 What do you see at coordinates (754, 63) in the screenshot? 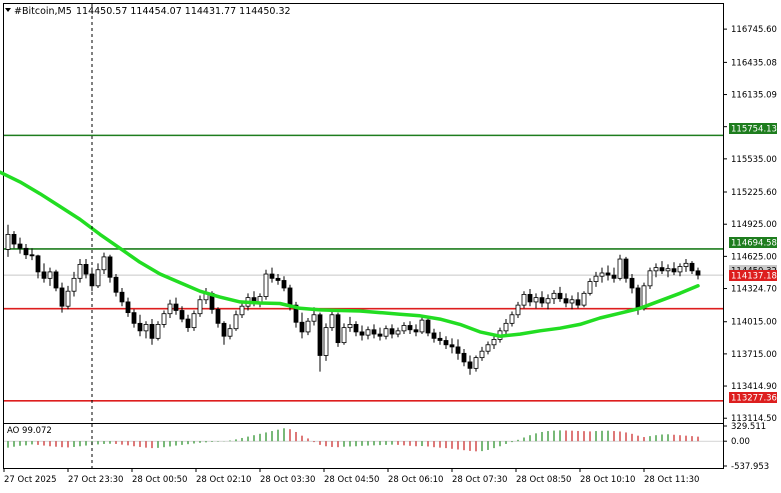
I see `price-tick-label: 116435.08` at bounding box center [754, 63].